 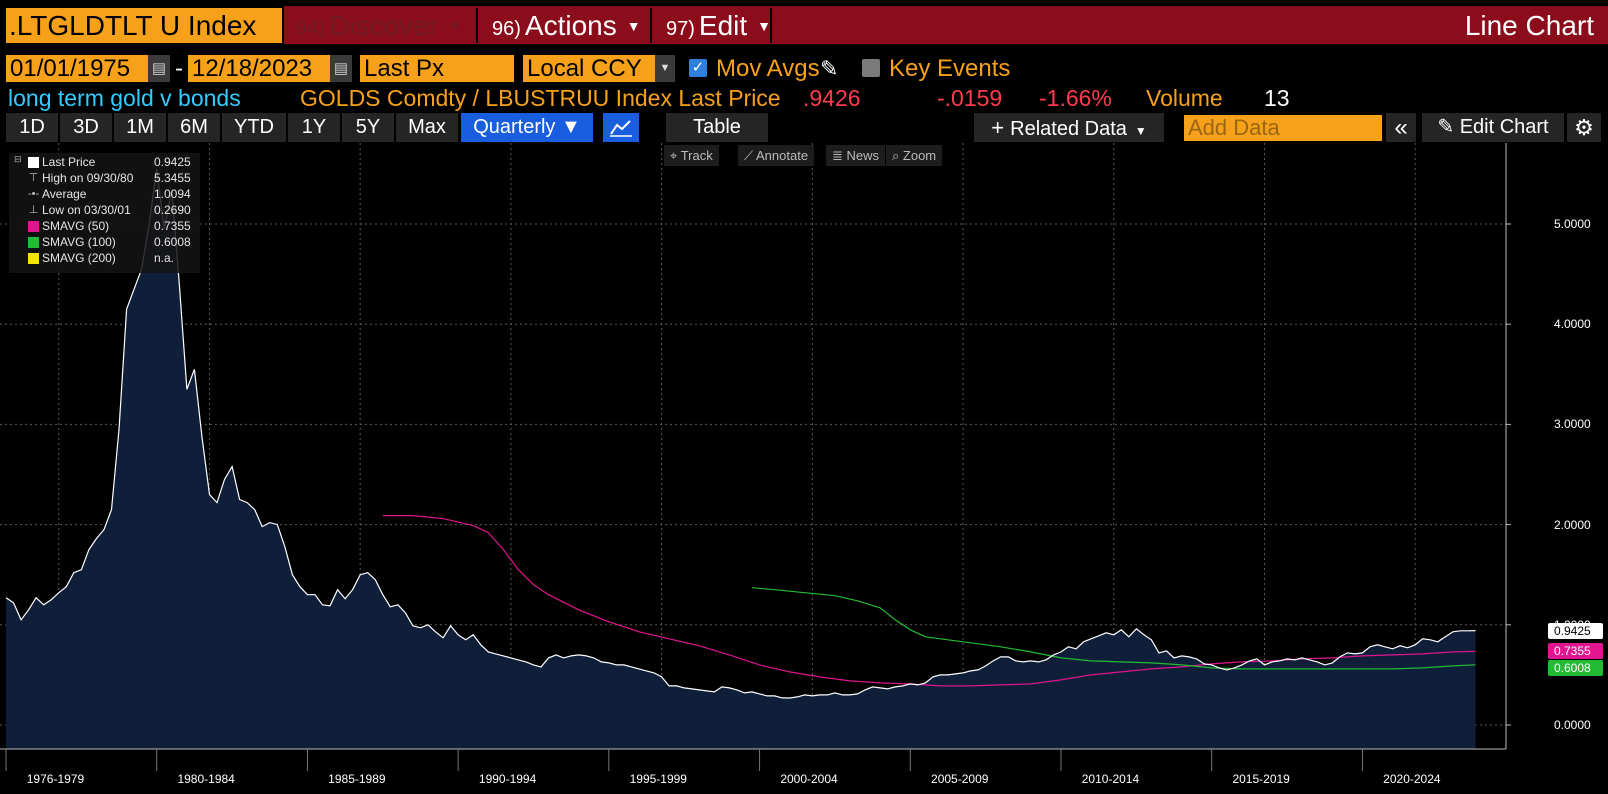 I want to click on table-button: Table, so click(x=717, y=127).